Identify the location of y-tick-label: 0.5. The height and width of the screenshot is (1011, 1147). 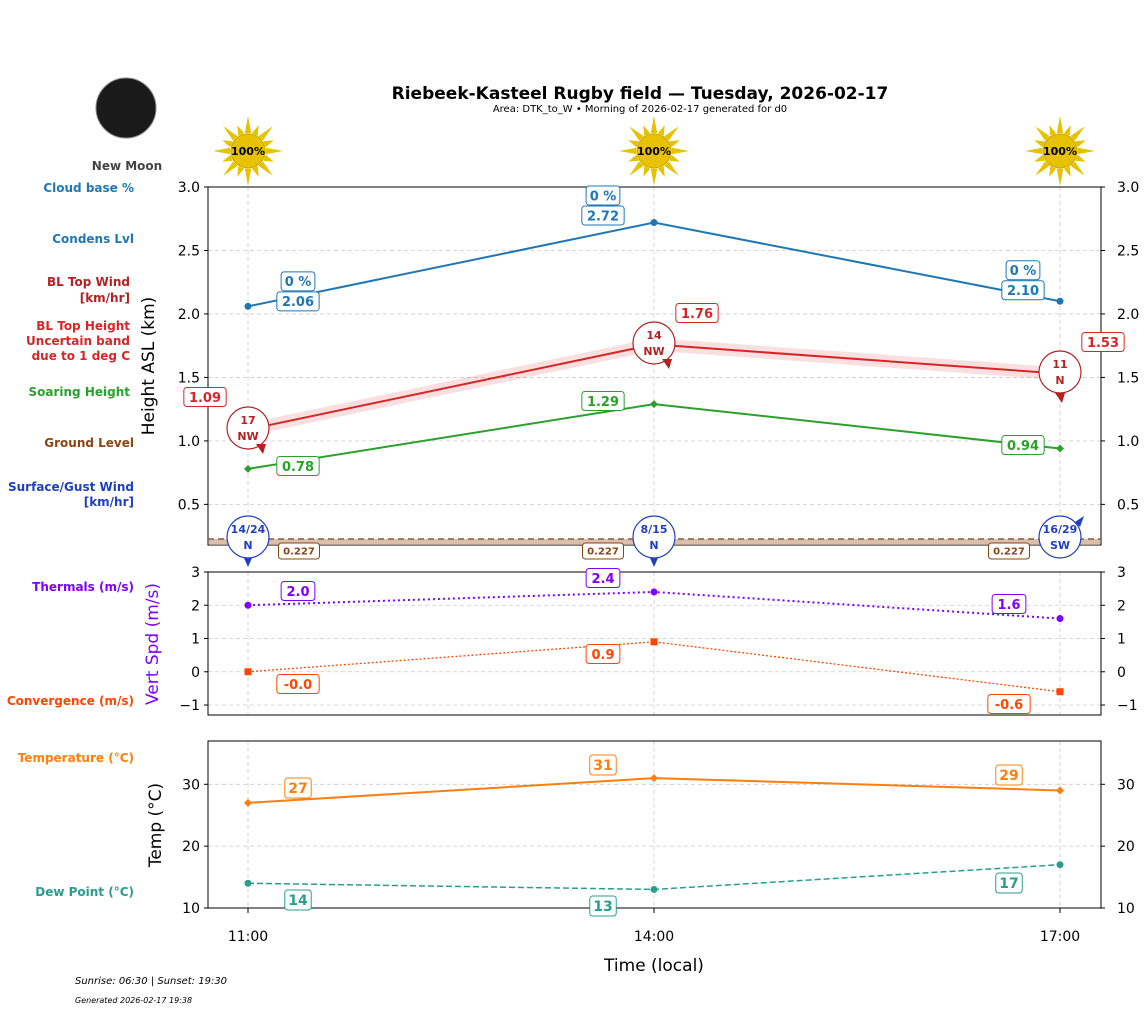
(189, 505).